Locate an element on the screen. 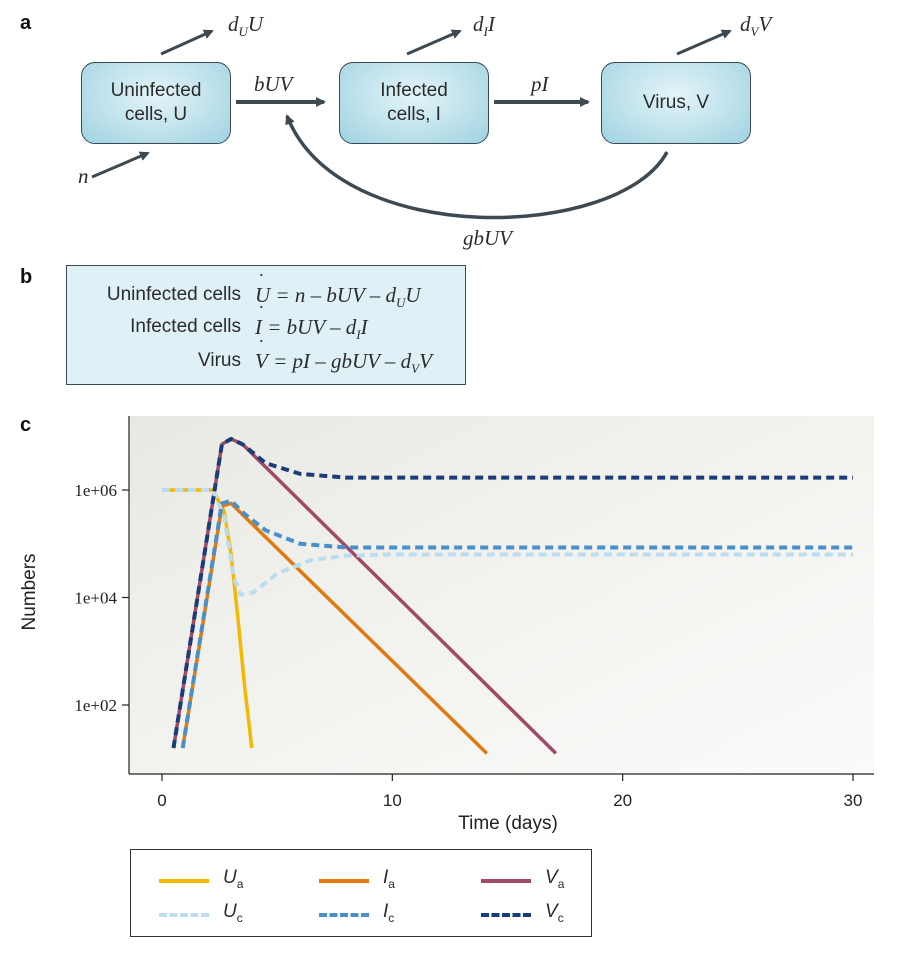 This screenshot has width=898, height=963. y-tick-label: 1e+06 is located at coordinates (95, 490).